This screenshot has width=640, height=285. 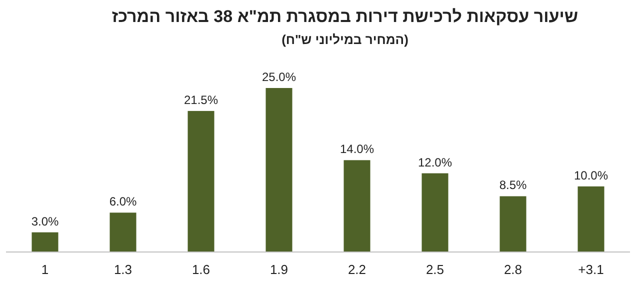 I want to click on x-tick-label: 1, so click(x=45, y=269).